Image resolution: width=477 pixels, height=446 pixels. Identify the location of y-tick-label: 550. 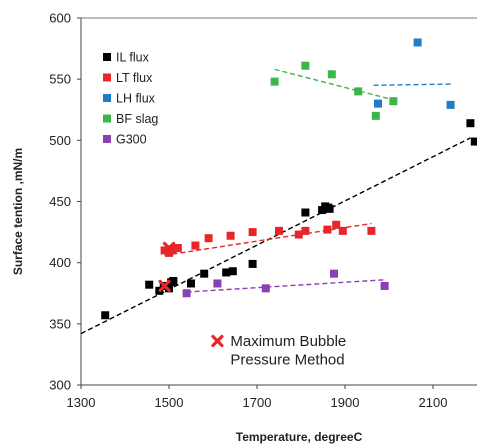
(60, 79).